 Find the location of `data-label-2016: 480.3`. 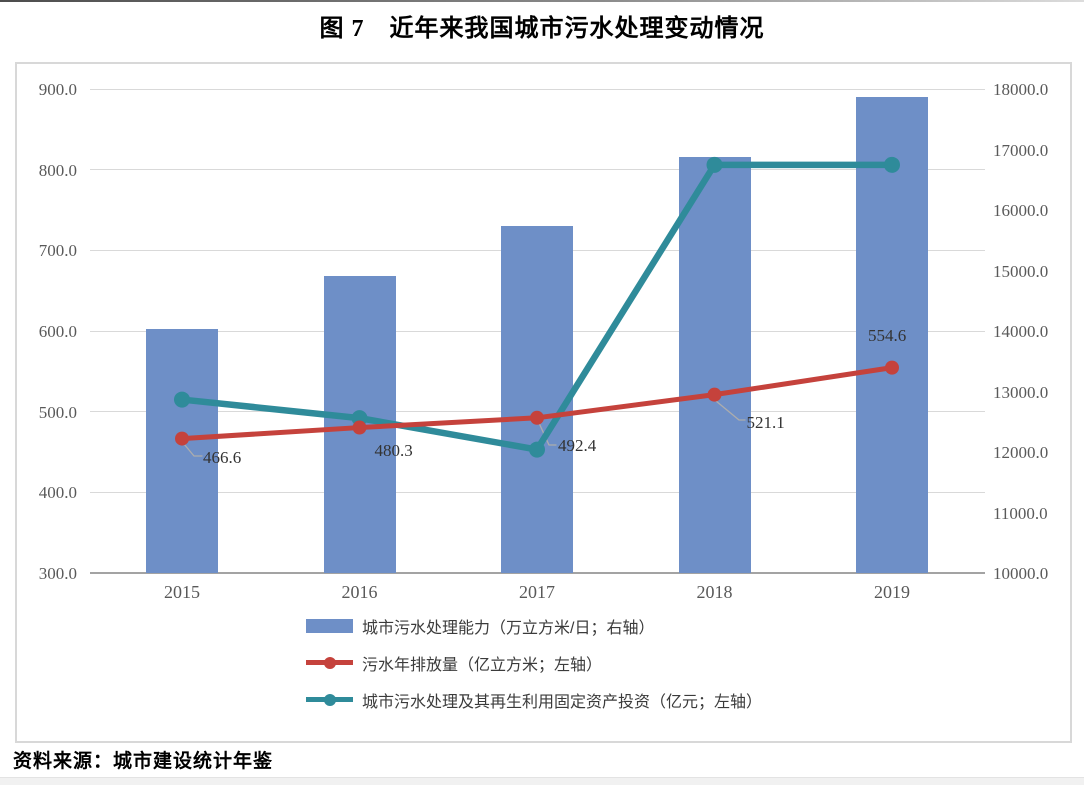

data-label-2016: 480.3 is located at coordinates (393, 450).